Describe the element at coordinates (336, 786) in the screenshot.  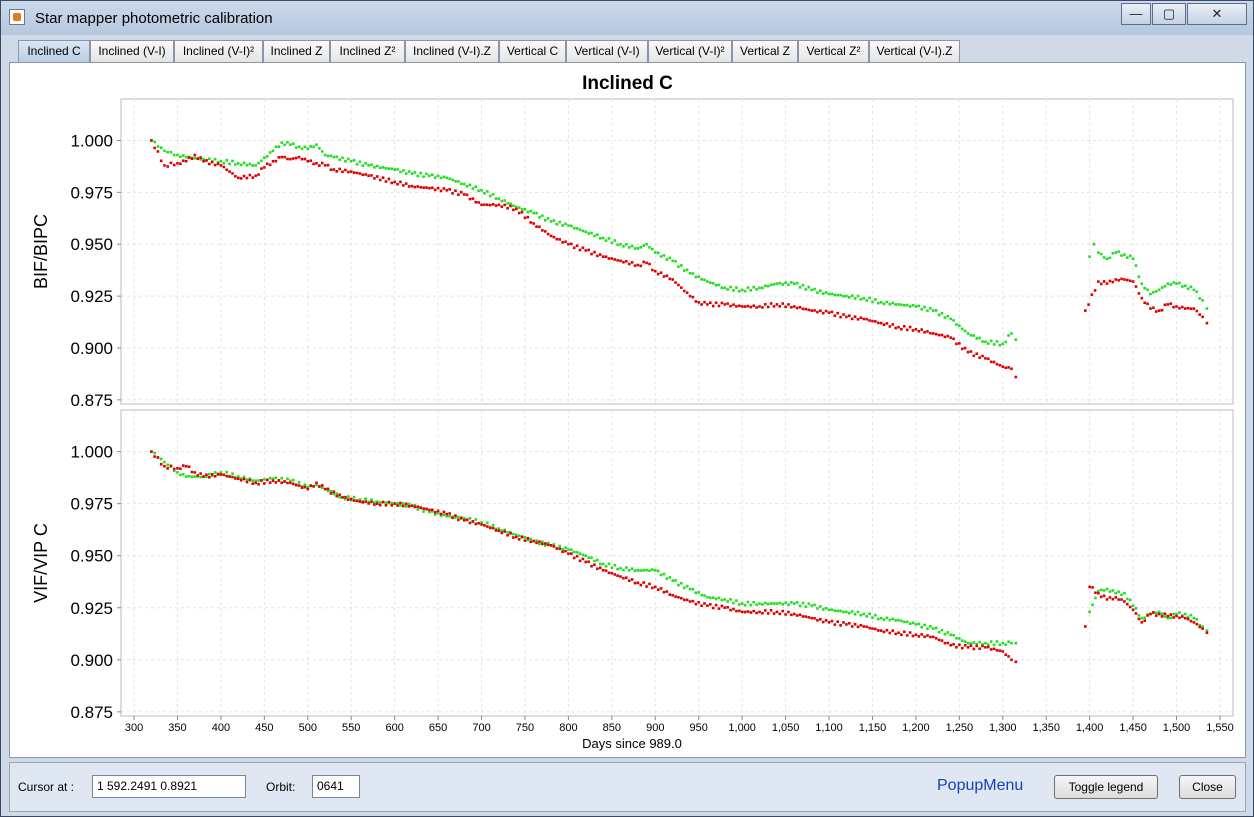
I see `orbit-field: 0641` at that location.